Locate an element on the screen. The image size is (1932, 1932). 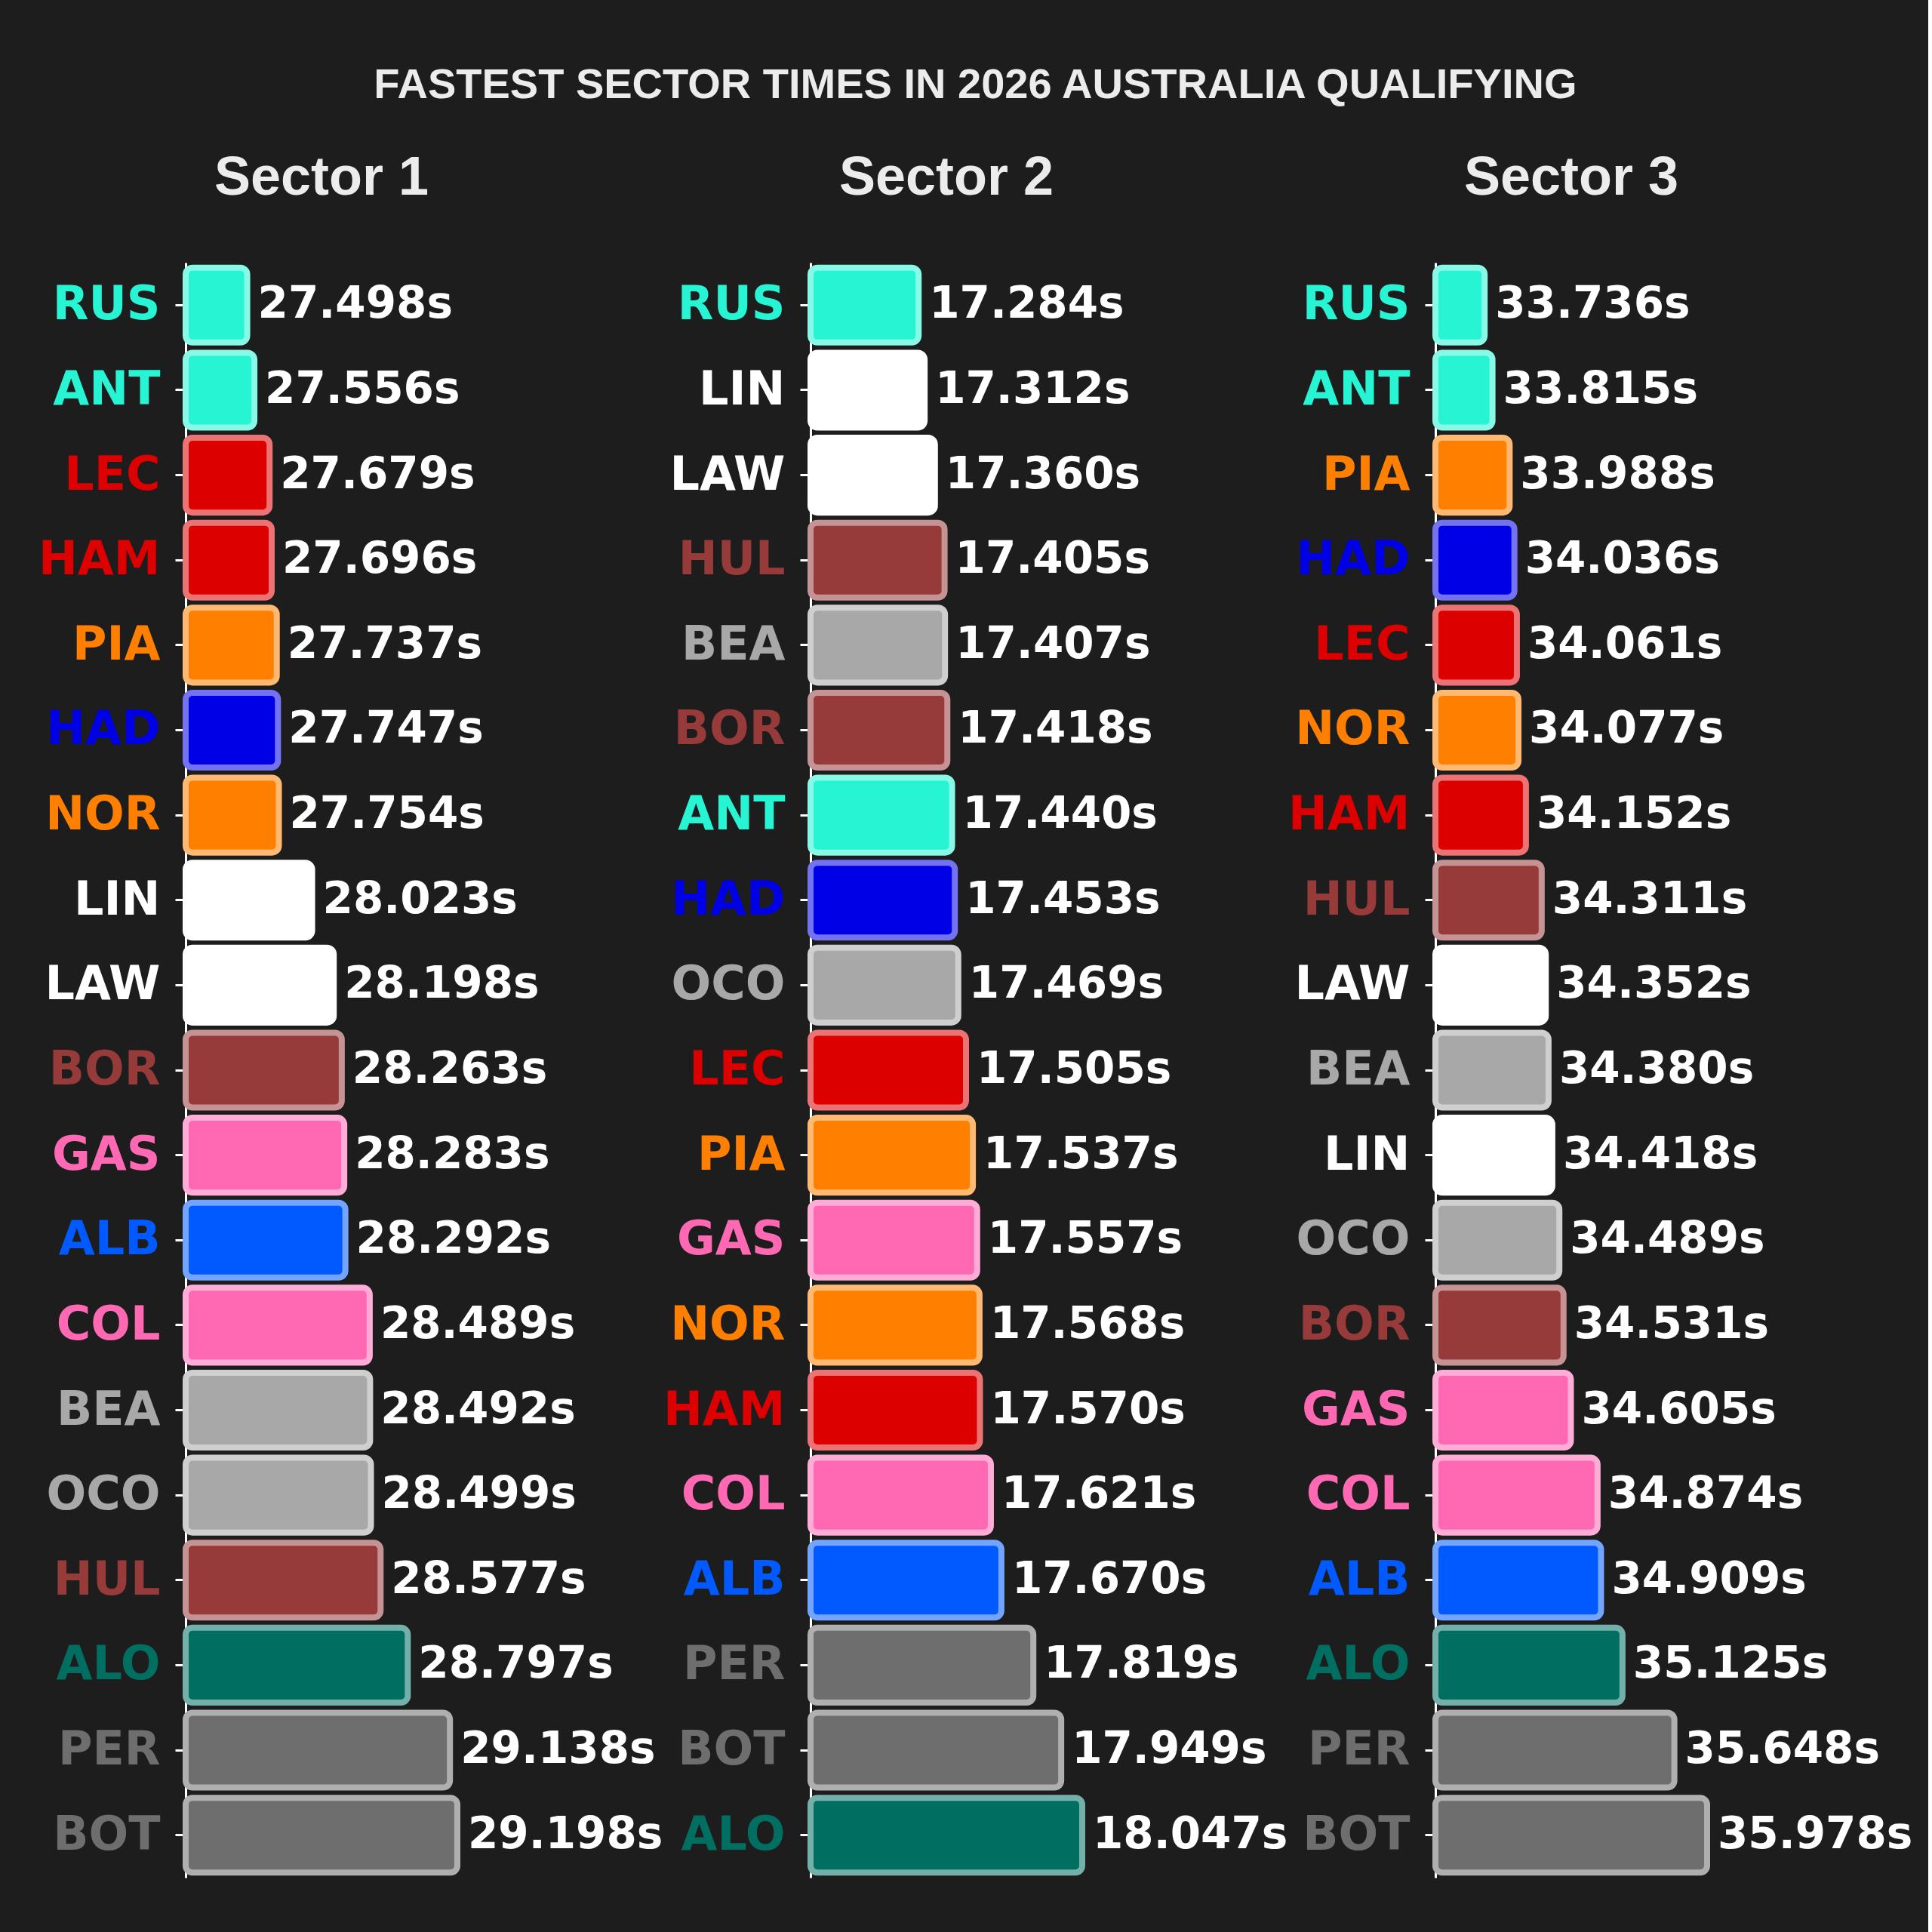
data-label: 17.407s is located at coordinates (1053, 643).